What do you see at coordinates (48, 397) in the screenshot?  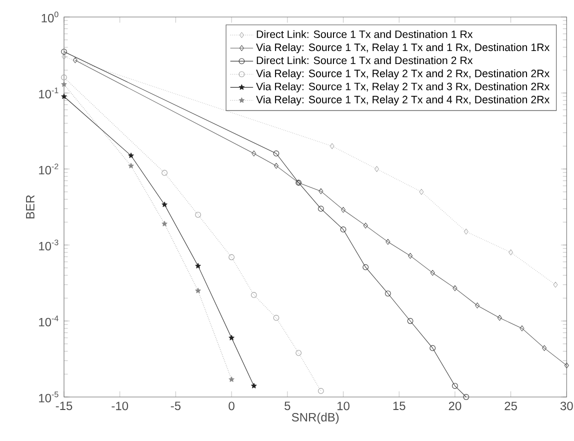 I see `y-tick-label: 10$^{-5}$` at bounding box center [48, 397].